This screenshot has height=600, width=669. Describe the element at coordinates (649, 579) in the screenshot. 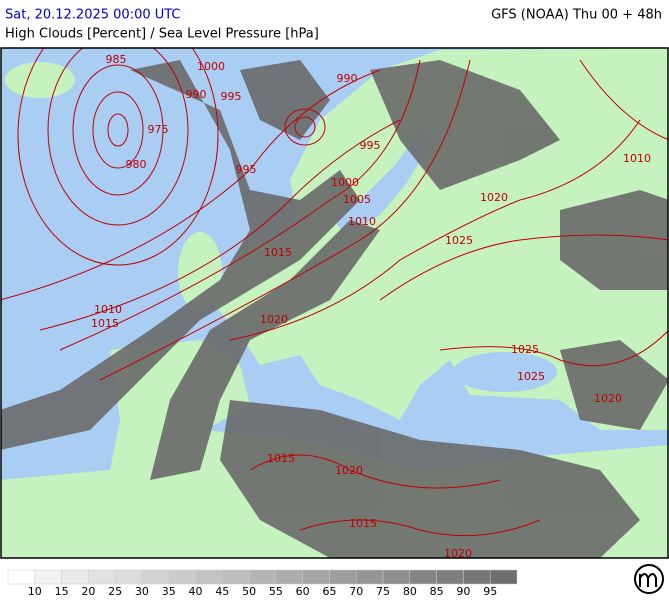

I see `logo` at that location.